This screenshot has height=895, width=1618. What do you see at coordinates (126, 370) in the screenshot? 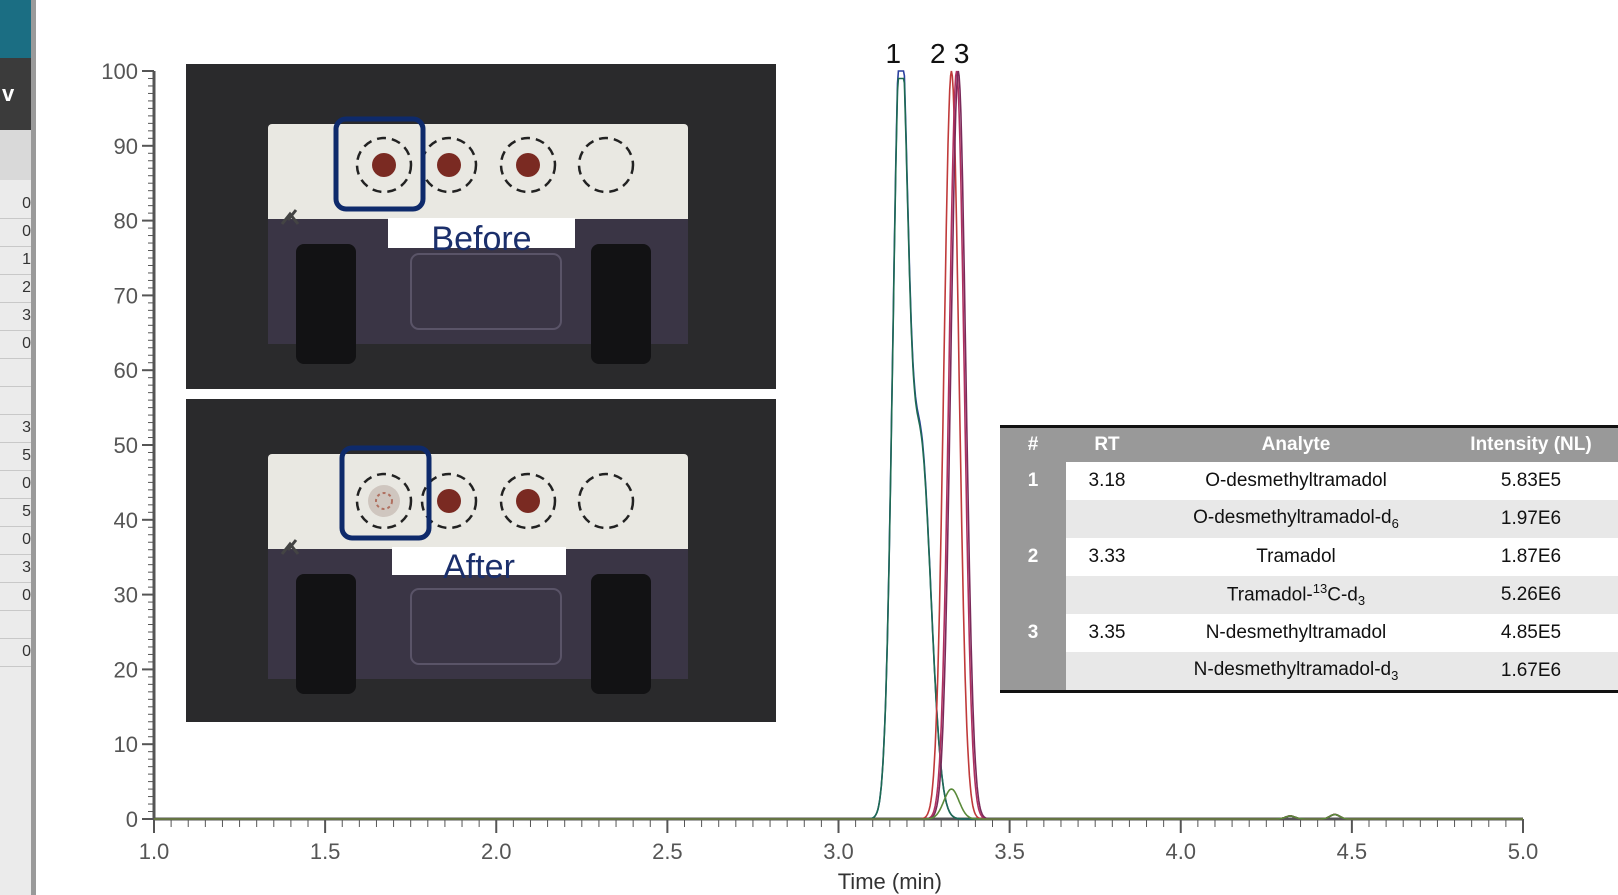
I see `y-tick-label: 60` at bounding box center [126, 370].